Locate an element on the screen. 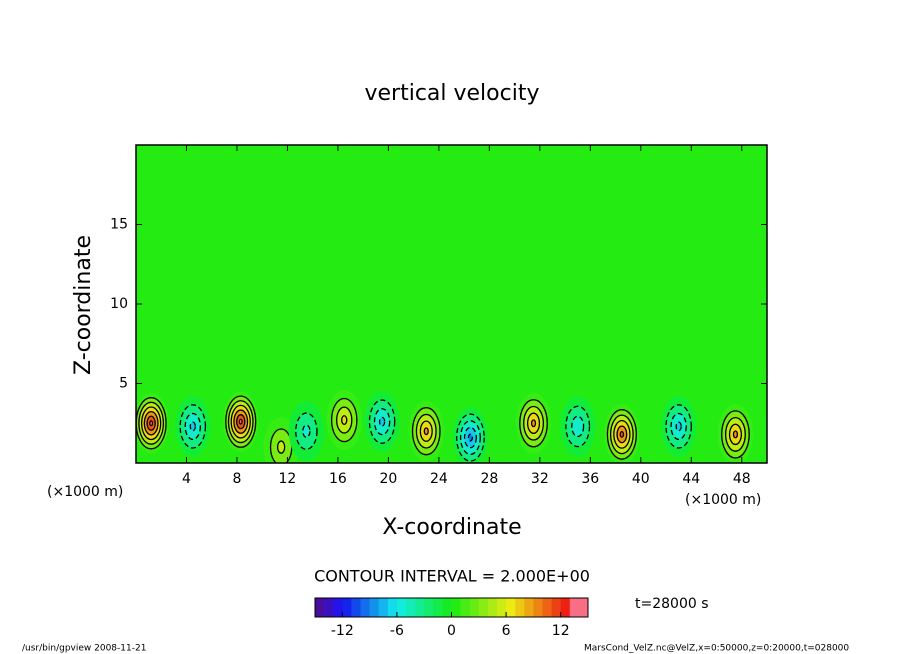  x-tick-label: 48 is located at coordinates (742, 479).